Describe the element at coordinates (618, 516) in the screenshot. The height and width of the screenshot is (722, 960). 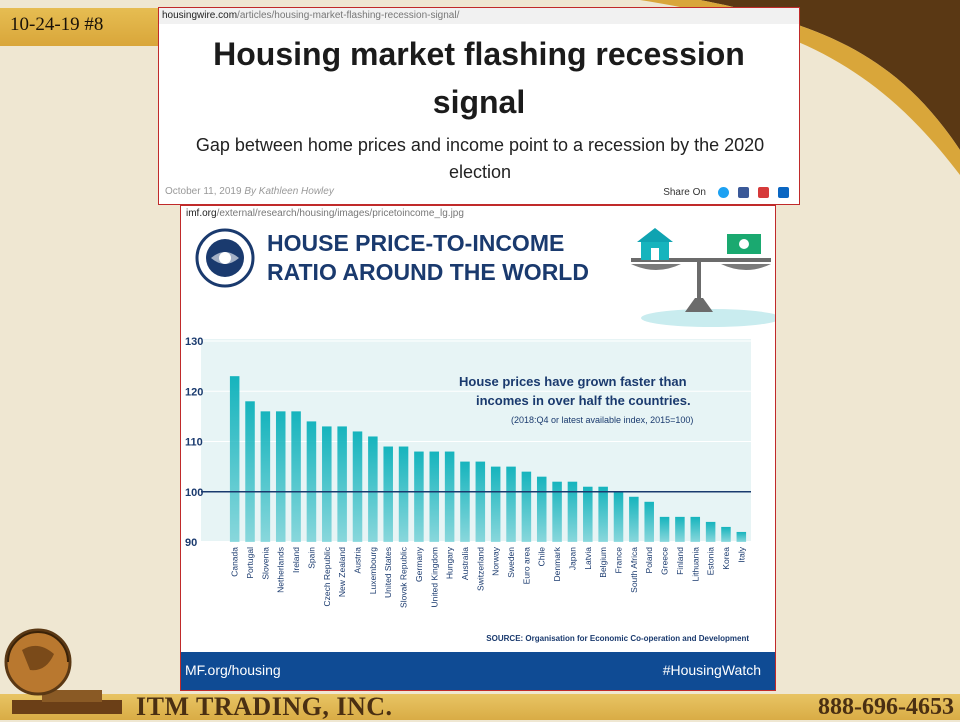
I see `bar-france` at that location.